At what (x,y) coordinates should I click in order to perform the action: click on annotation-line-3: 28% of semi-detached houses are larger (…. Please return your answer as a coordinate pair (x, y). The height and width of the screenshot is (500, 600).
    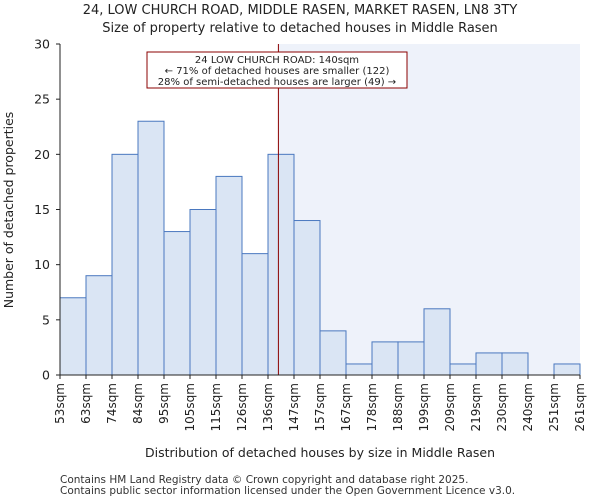
    Looking at the image, I should click on (277, 82).